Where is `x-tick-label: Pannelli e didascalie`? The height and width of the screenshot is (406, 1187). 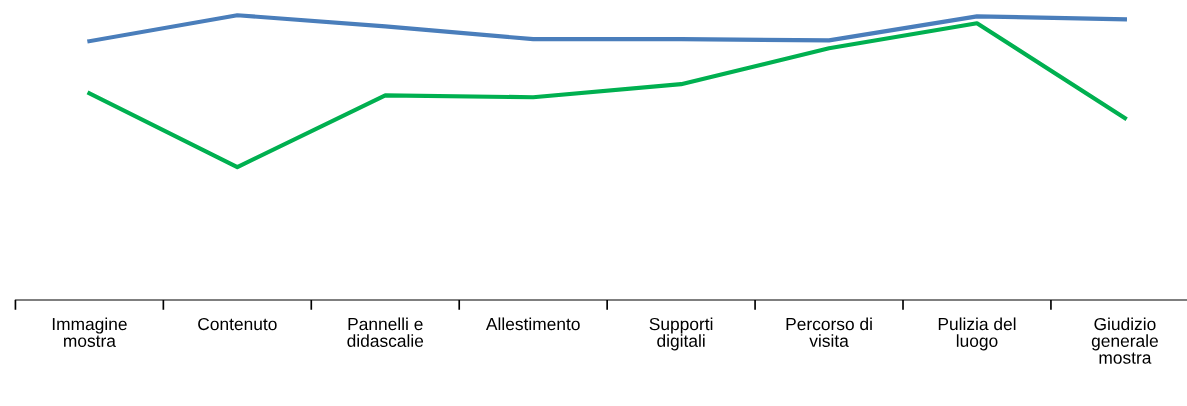 x-tick-label: Pannelli e didascalie is located at coordinates (385, 332).